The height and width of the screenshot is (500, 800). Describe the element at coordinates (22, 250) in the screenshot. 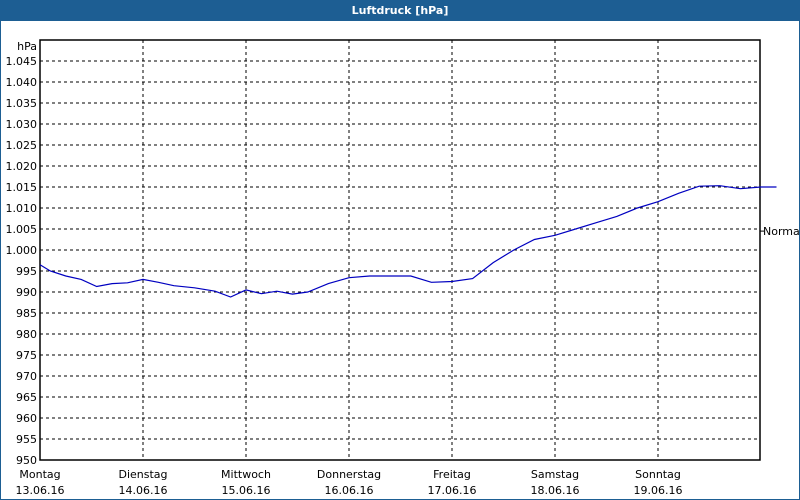

I see `y-tick-label: 1.000` at that location.